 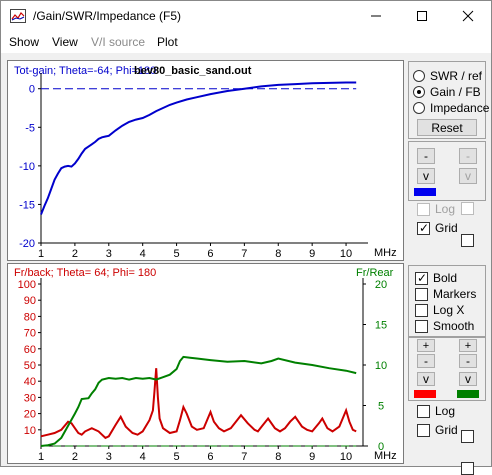 I want to click on minimize-icon, so click(x=376, y=16).